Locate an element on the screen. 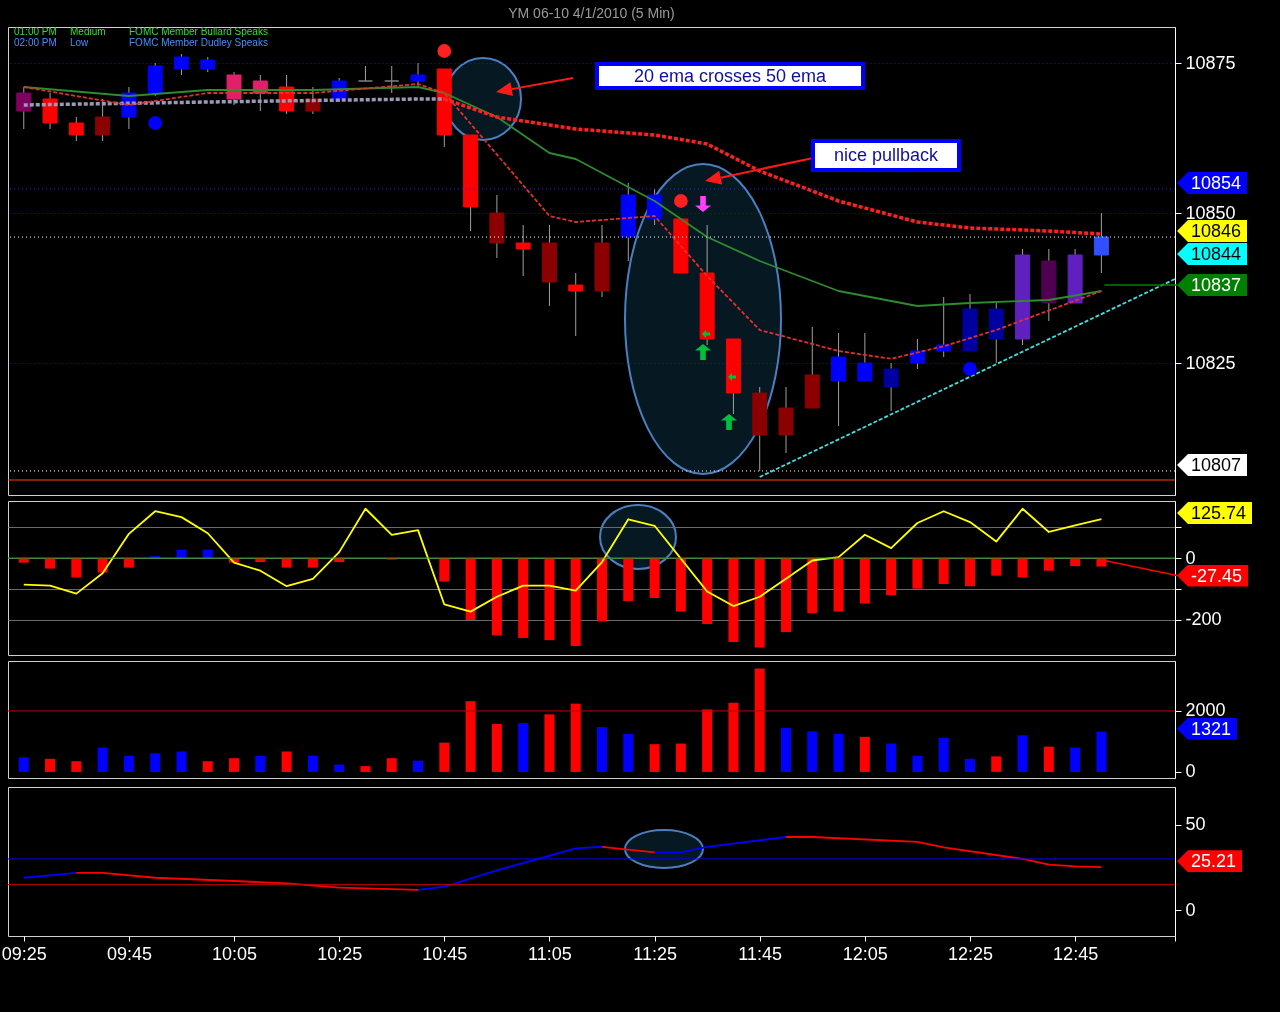  x-tick-label: 12:05 is located at coordinates (865, 953).